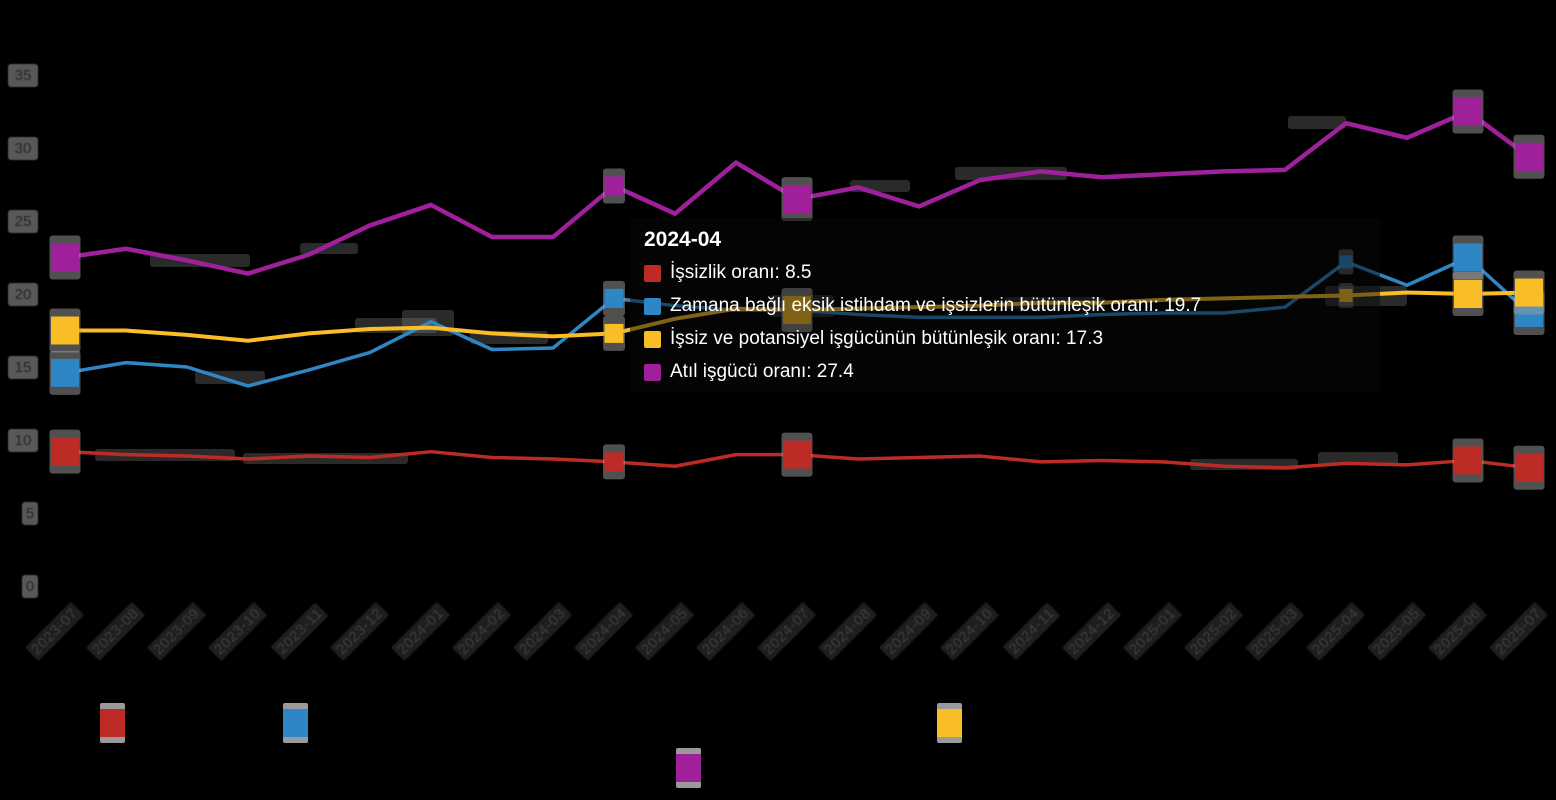  Describe the element at coordinates (23, 367) in the screenshot. I see `y-axis-tick-label: 15` at that location.